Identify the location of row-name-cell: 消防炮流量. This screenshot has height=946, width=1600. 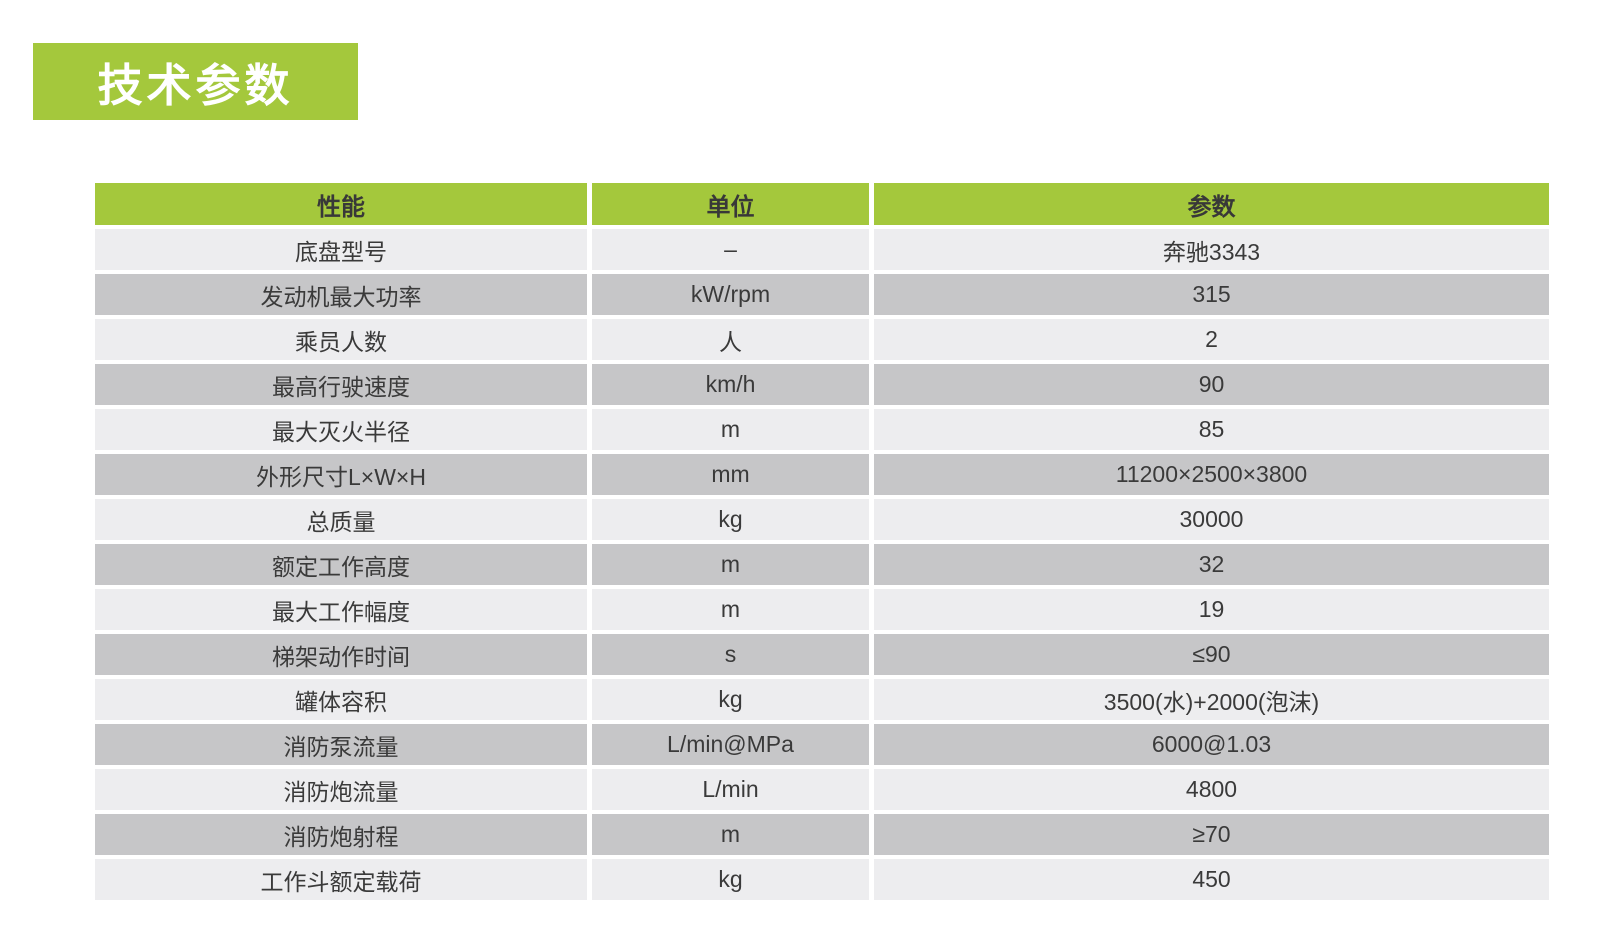
(341, 789).